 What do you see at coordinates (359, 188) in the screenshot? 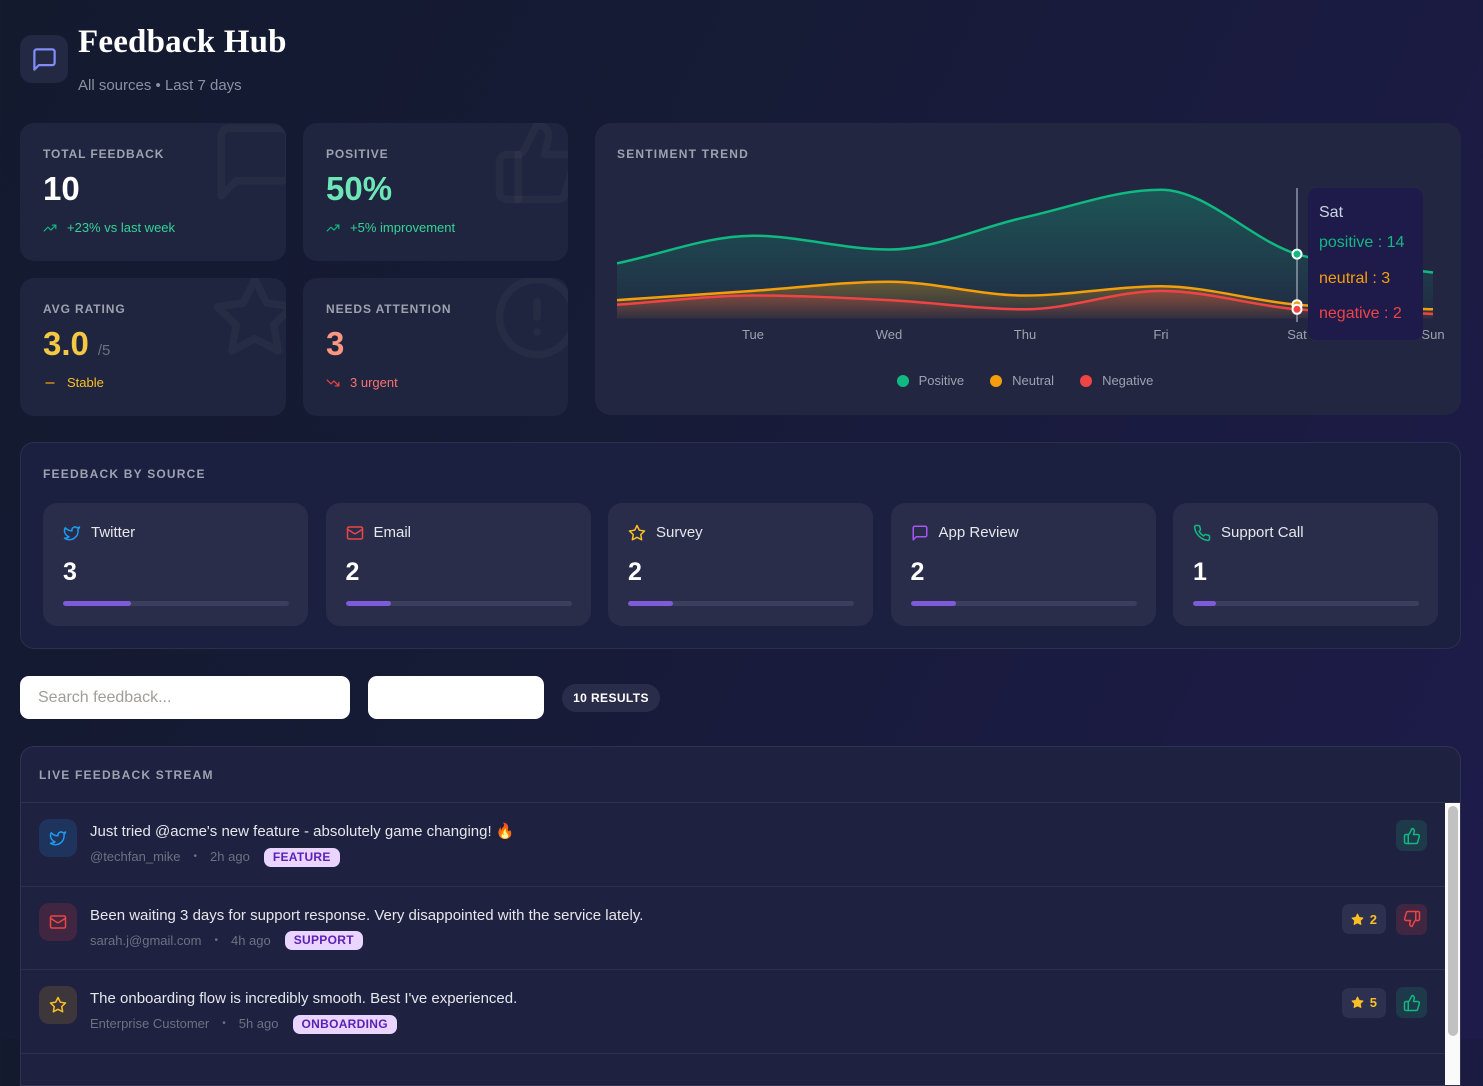
I see `stat-value: 50%` at bounding box center [359, 188].